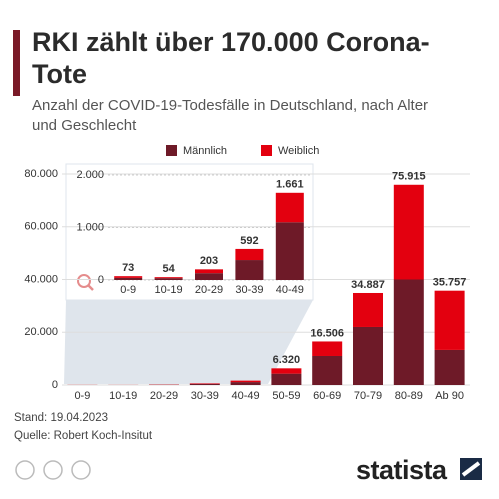 The height and width of the screenshot is (499, 499). What do you see at coordinates (368, 396) in the screenshot?
I see `x-tick-label: 70-79` at bounding box center [368, 396].